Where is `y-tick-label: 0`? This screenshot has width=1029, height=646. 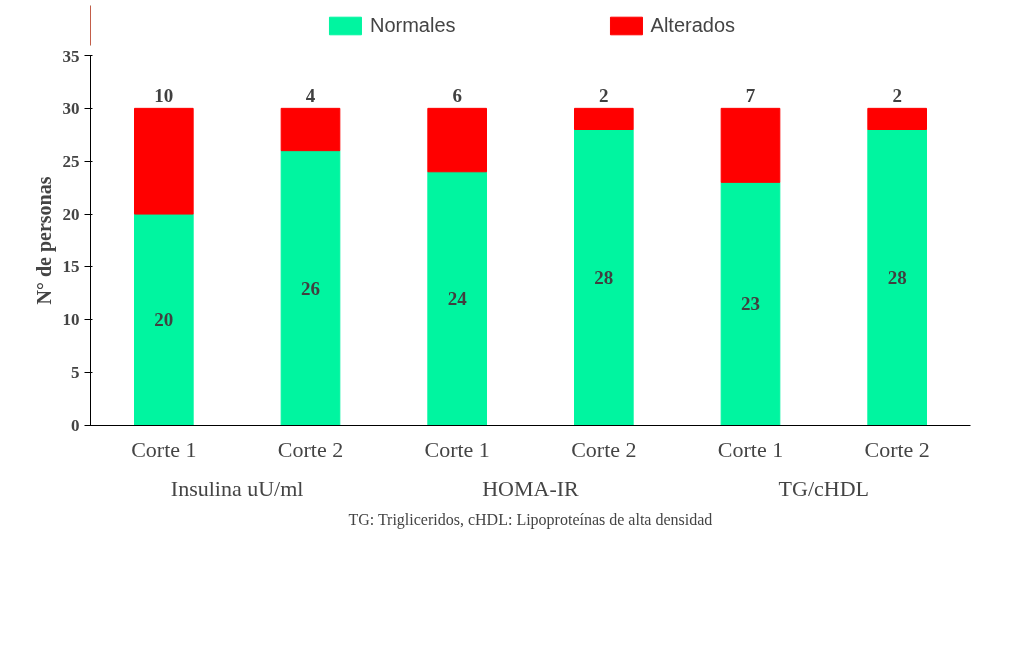
y-tick-label: 0 is located at coordinates (75, 425).